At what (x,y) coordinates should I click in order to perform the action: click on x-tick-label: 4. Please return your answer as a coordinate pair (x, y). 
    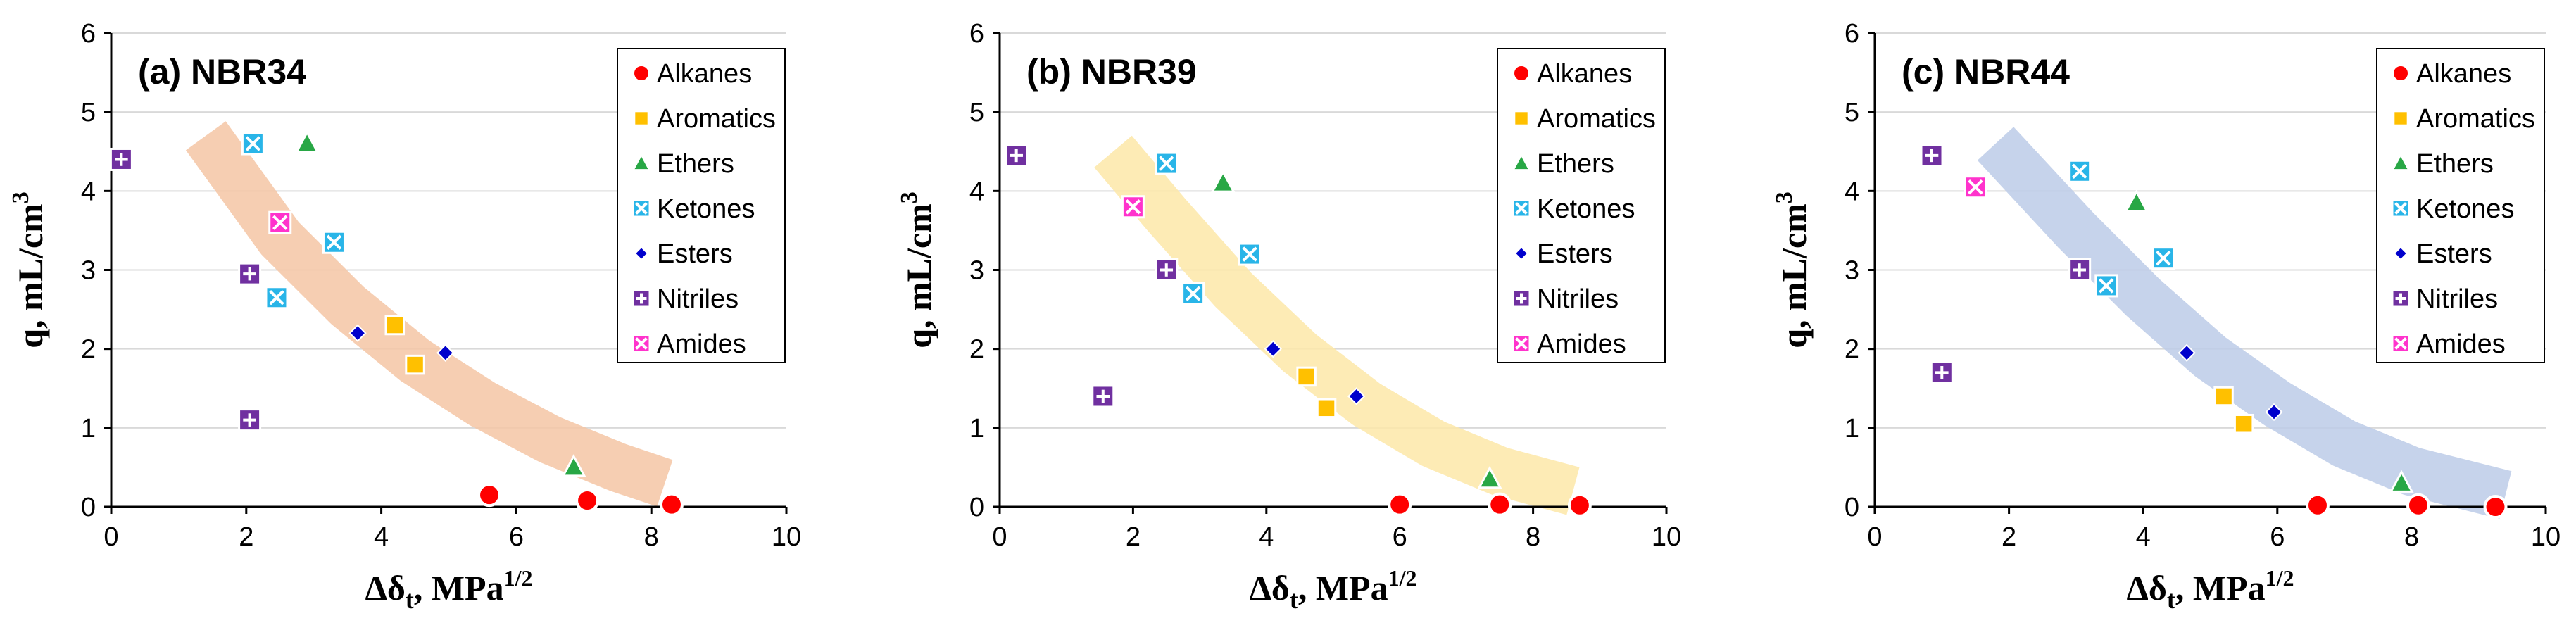
    Looking at the image, I should click on (381, 537).